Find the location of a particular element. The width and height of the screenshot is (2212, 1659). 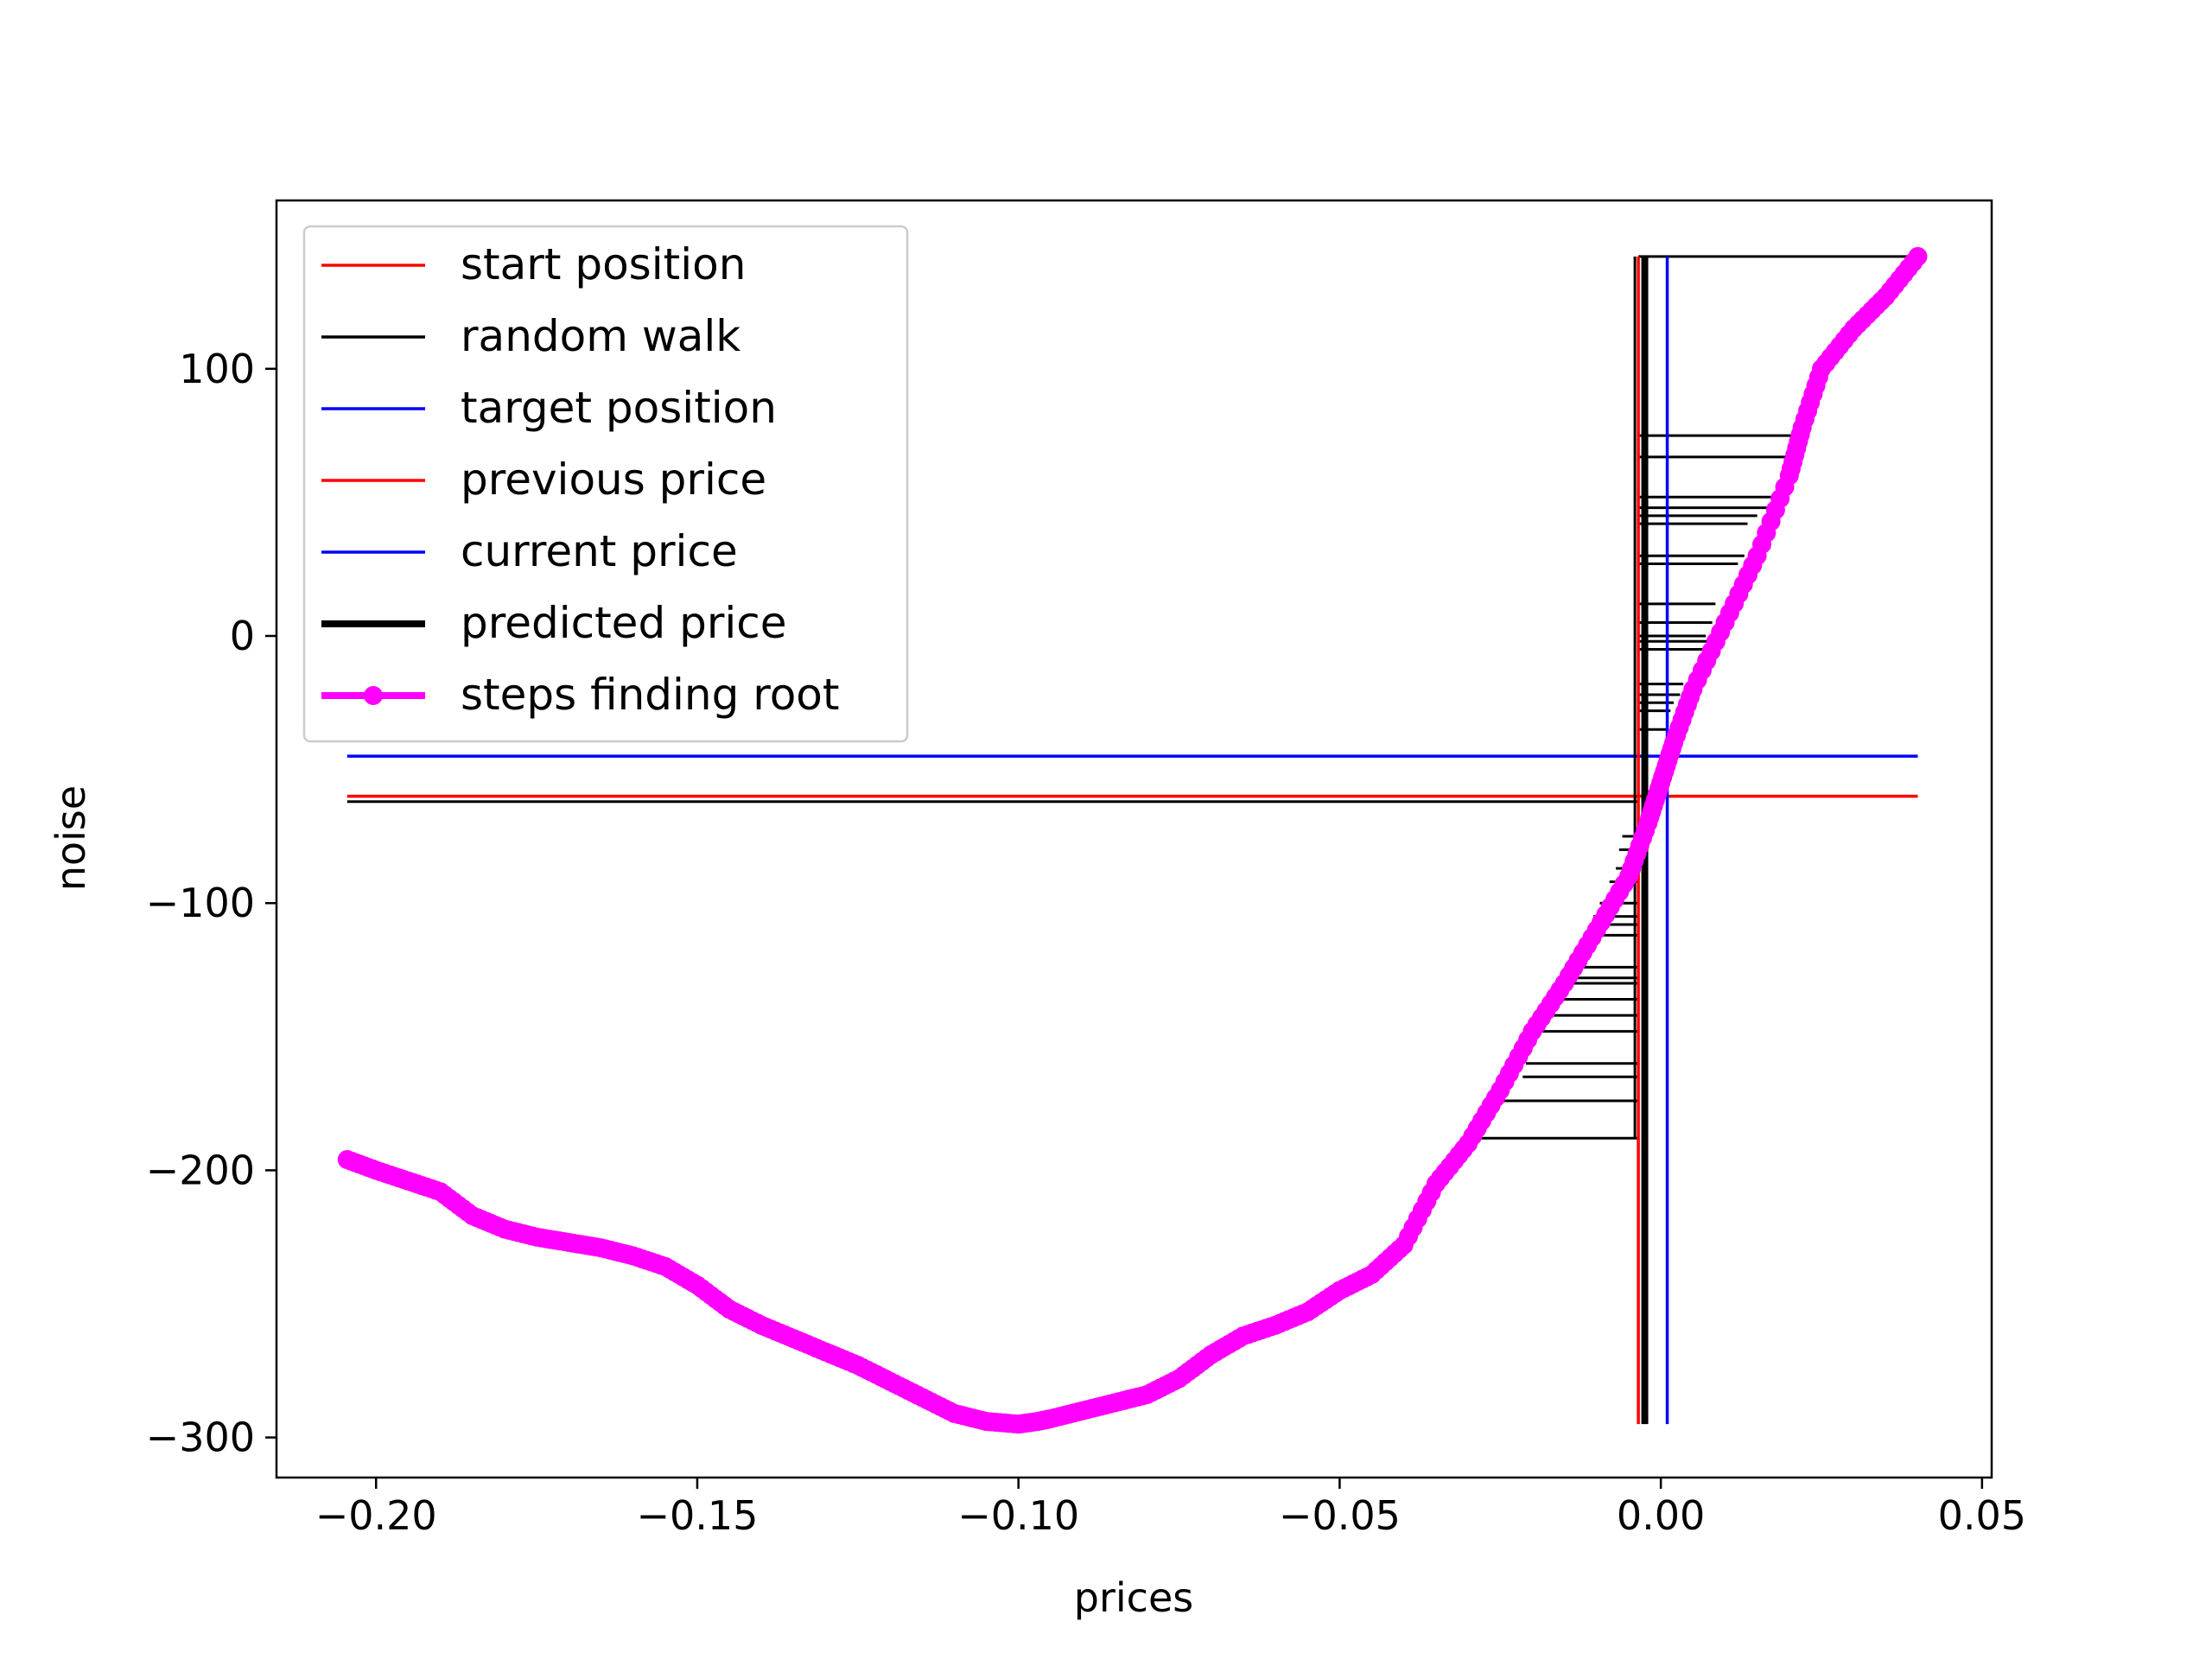

legend-label: start position is located at coordinates (603, 264).